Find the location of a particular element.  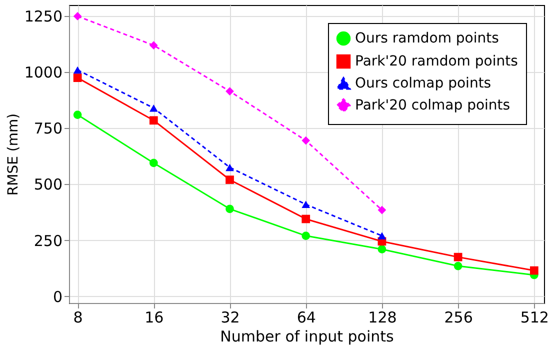

x-tick-label: 64 is located at coordinates (306, 317).